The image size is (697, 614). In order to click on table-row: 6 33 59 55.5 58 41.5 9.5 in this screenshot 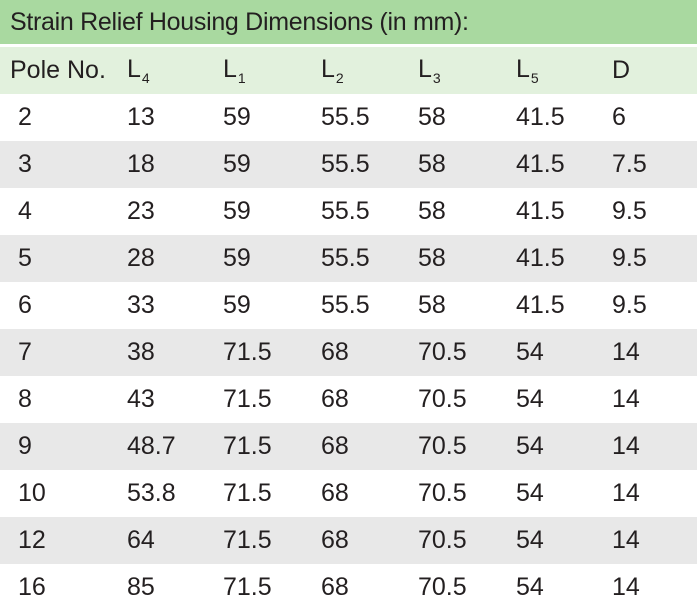, I will do `click(348, 305)`.